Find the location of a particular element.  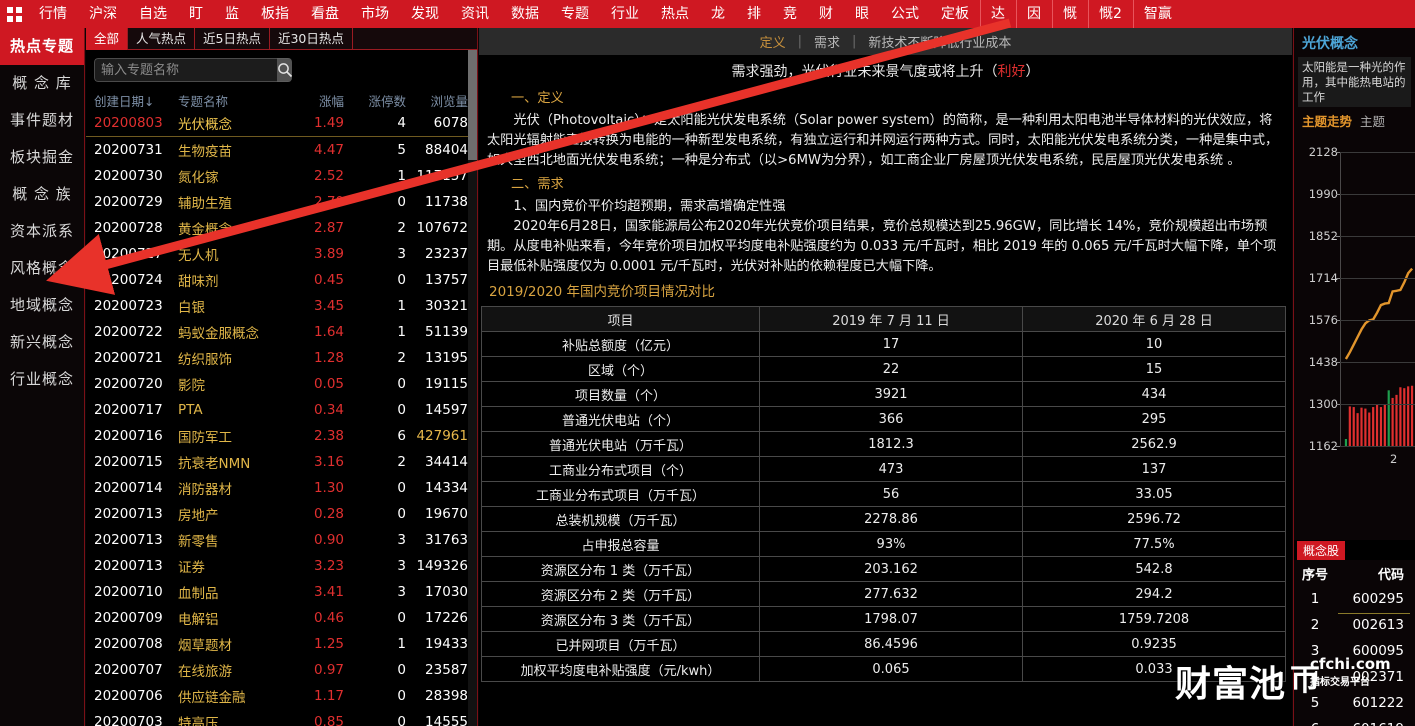

nav-item-23: 慨 is located at coordinates (1070, 14).